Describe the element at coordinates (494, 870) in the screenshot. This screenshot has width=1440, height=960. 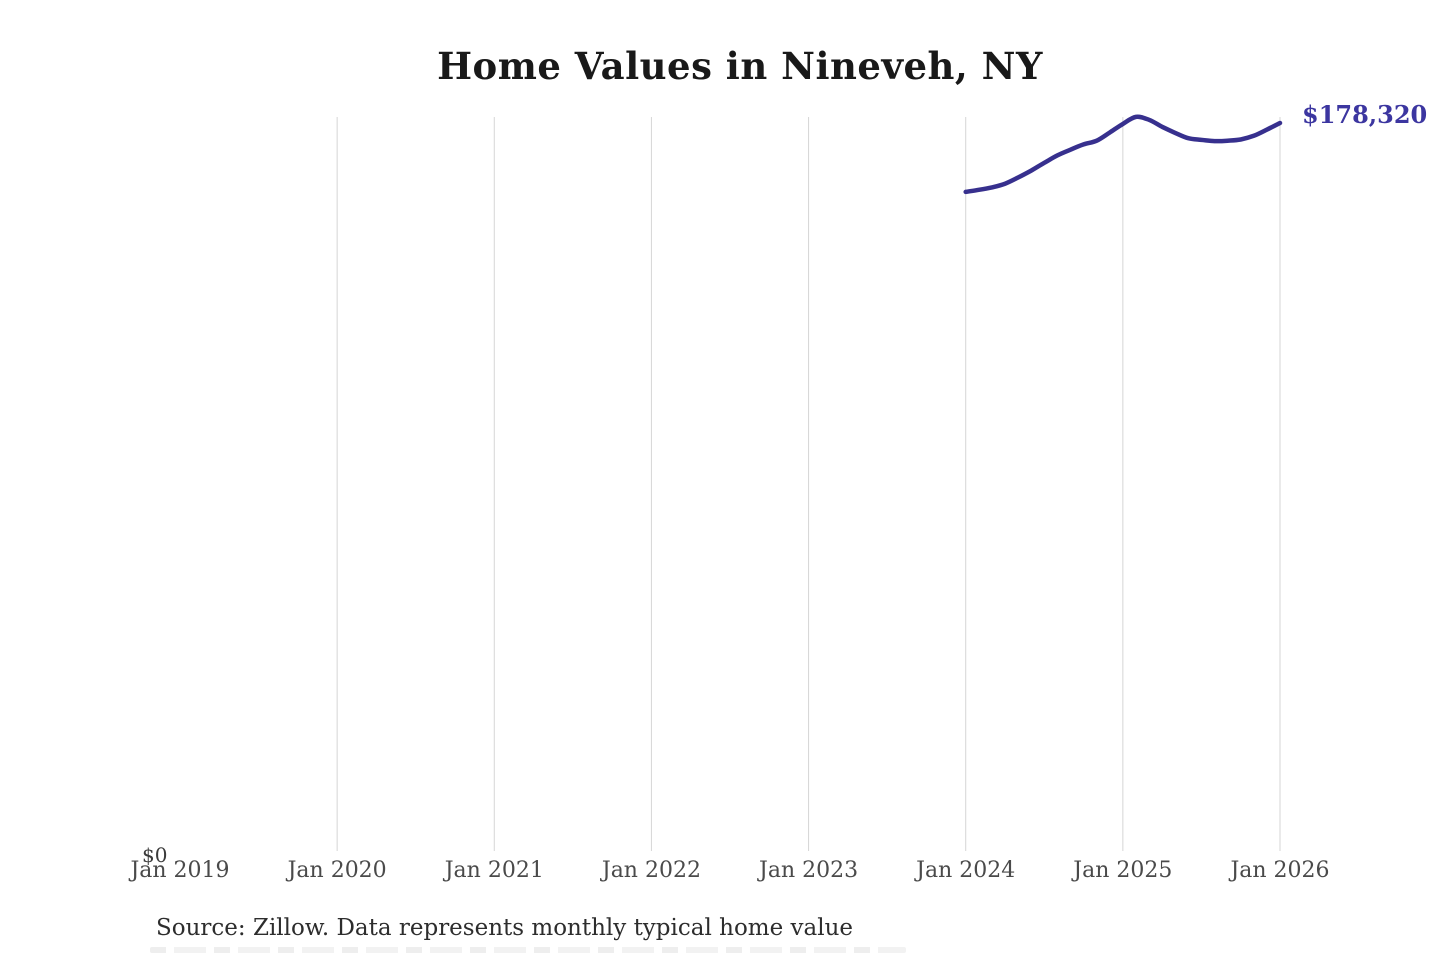
I see `x-axis-label: Jan 2021` at that location.